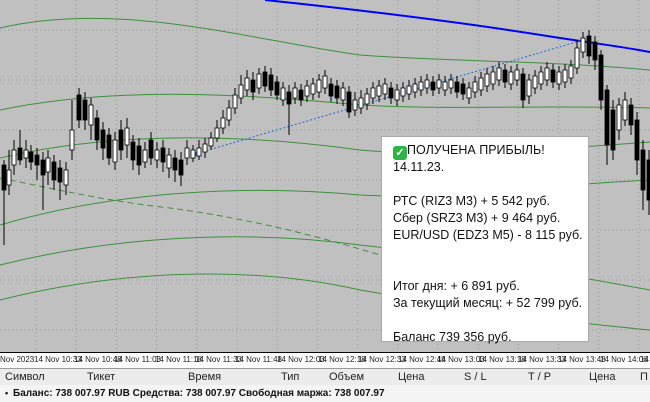 This screenshot has width=650, height=402. What do you see at coordinates (347, 377) in the screenshot?
I see `col-volume: Объем` at bounding box center [347, 377].